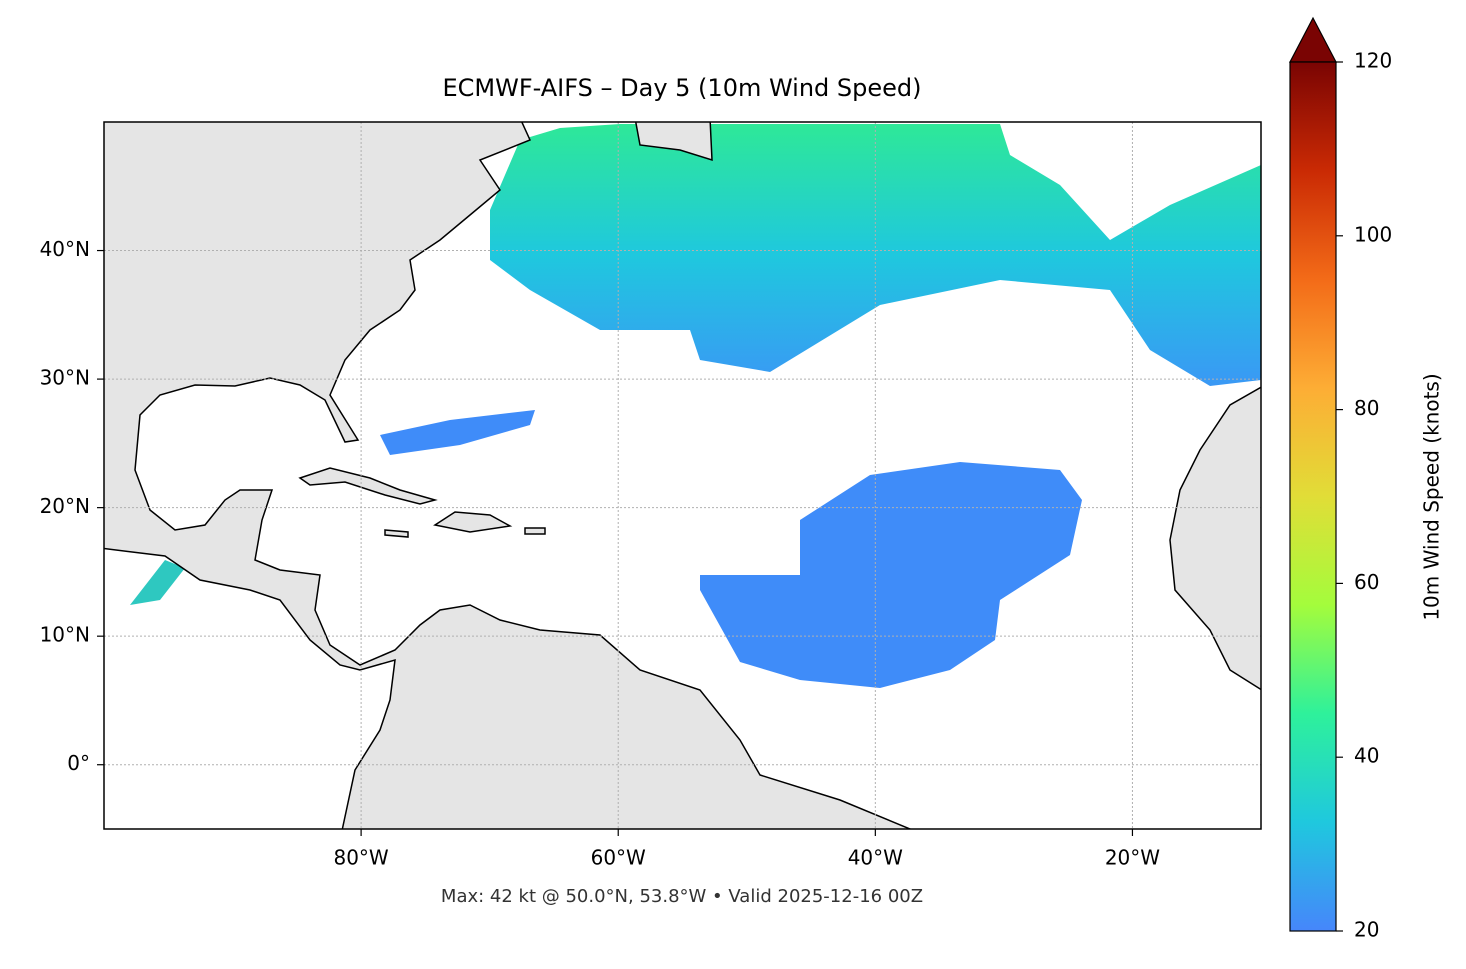 The image size is (1466, 969). What do you see at coordinates (1366, 930) in the screenshot?
I see `colorbar-tick-label: 20` at bounding box center [1366, 930].